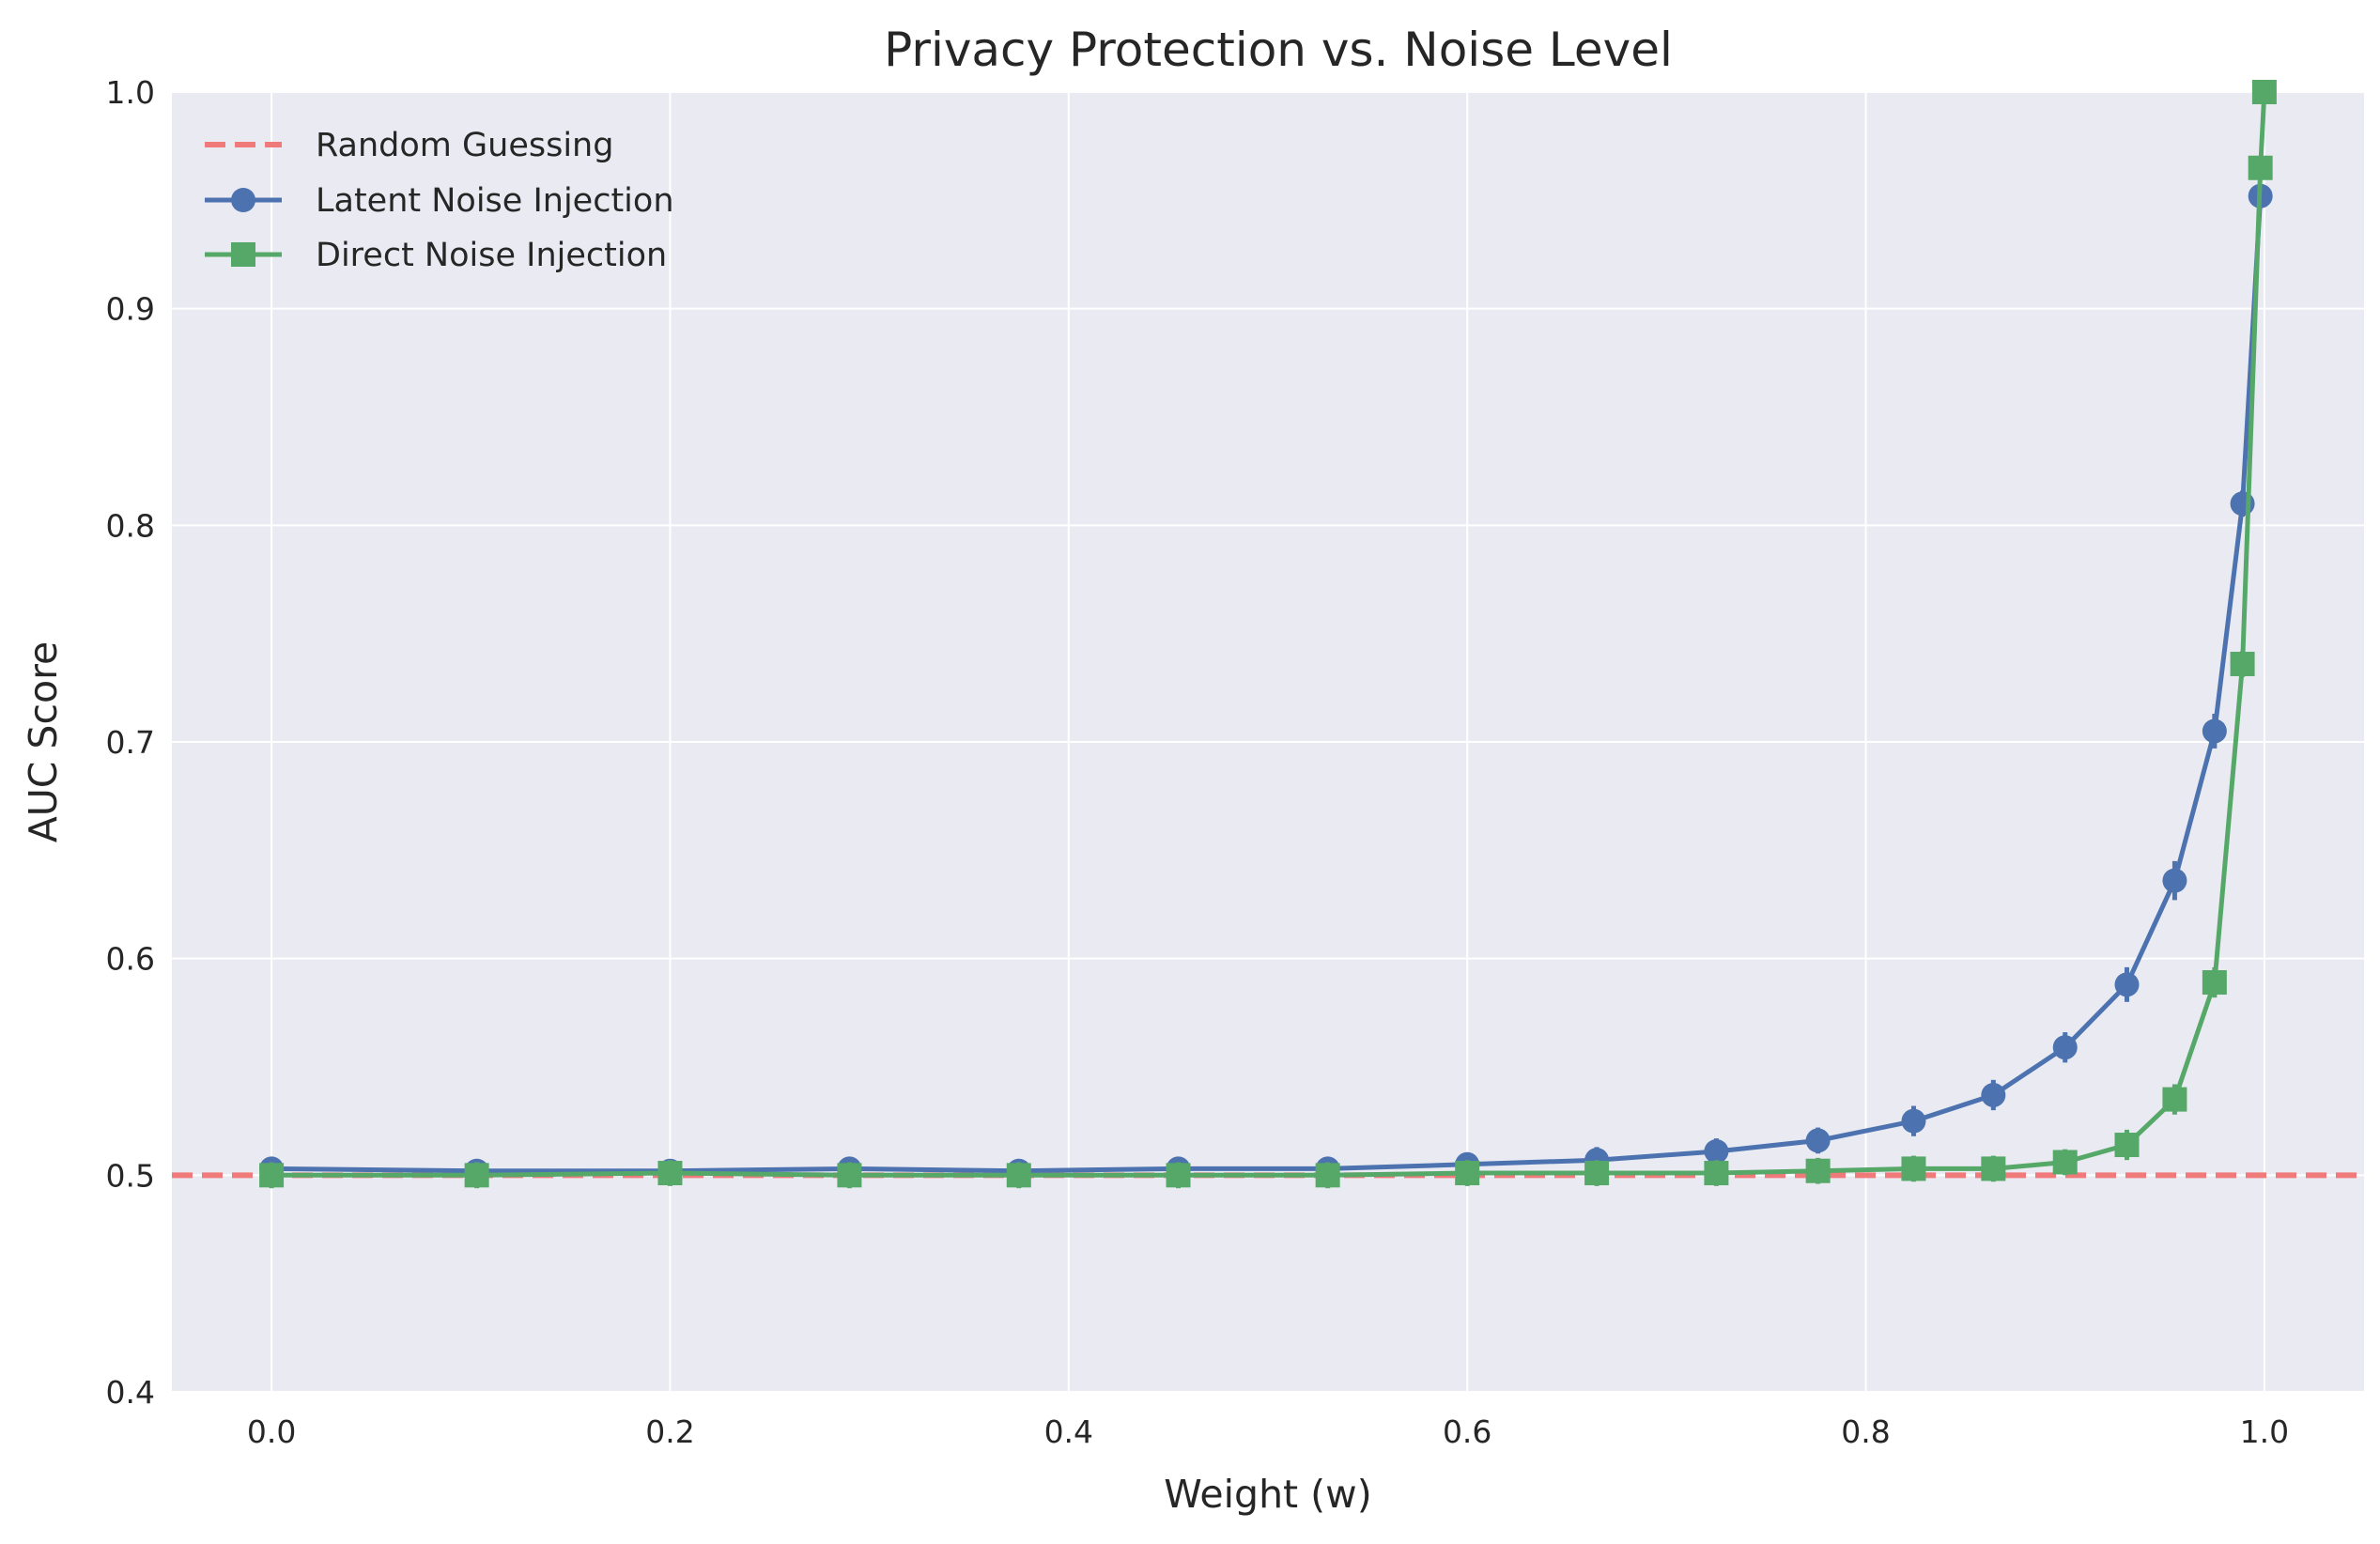 The width and height of the screenshot is (2380, 1544). I want to click on x-tick-label: 0.6, so click(1467, 1431).